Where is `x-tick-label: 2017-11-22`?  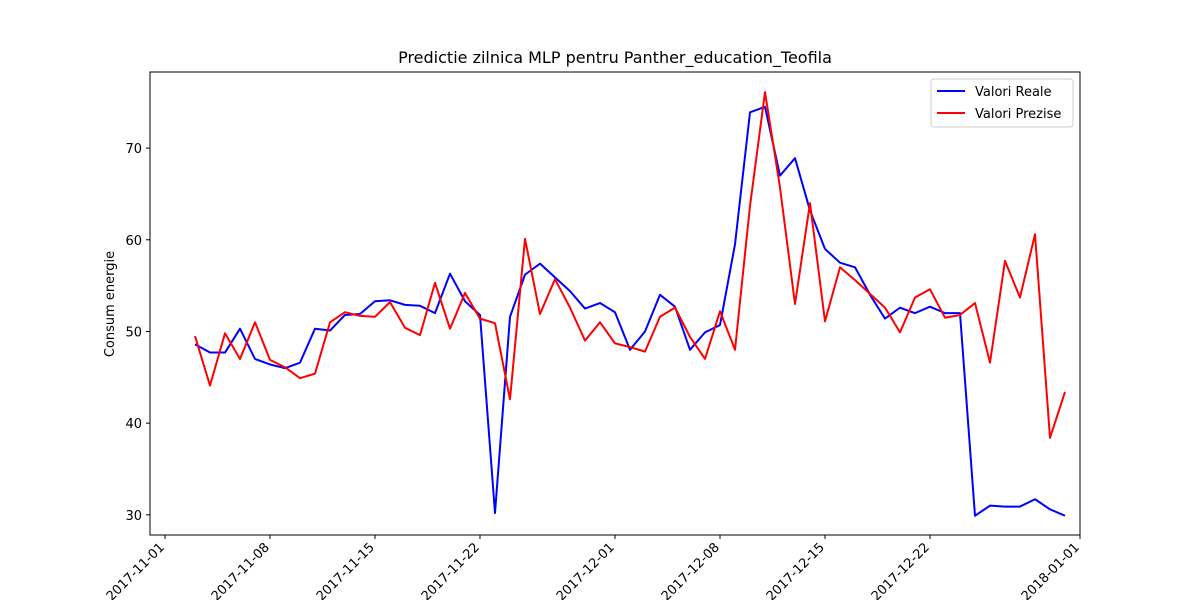 x-tick-label: 2017-11-22 is located at coordinates (451, 570).